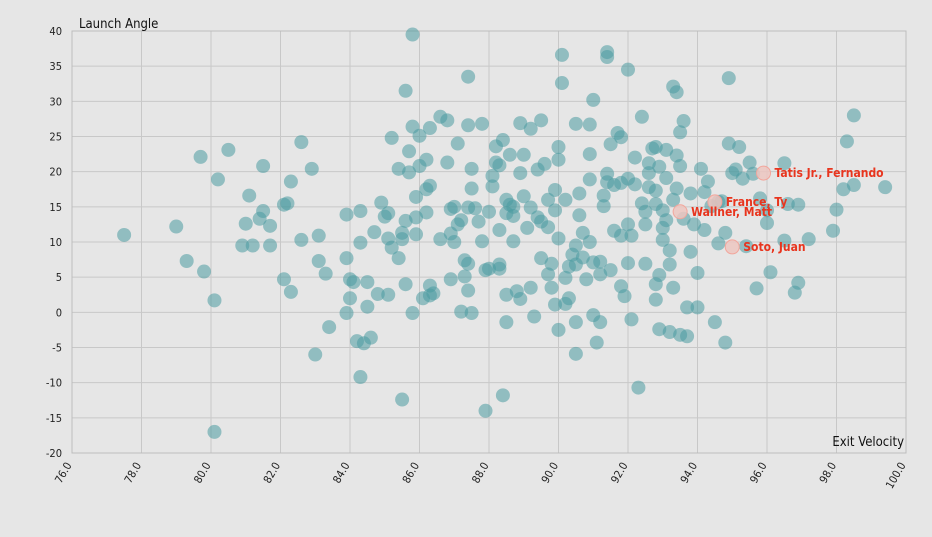  I want to click on y-tick-label: 5, so click(59, 277).